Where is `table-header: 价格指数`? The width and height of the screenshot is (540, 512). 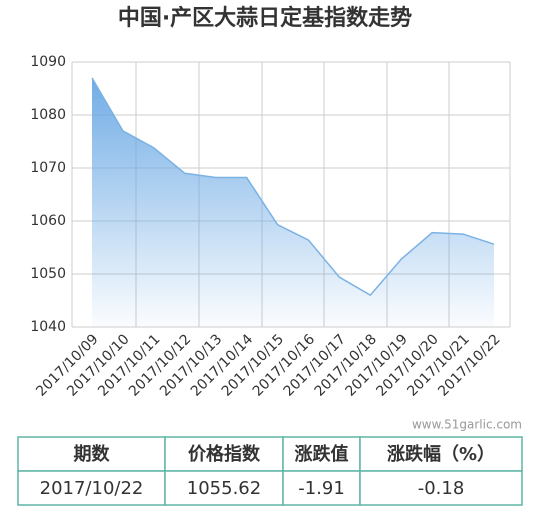 table-header: 价格指数 is located at coordinates (224, 454).